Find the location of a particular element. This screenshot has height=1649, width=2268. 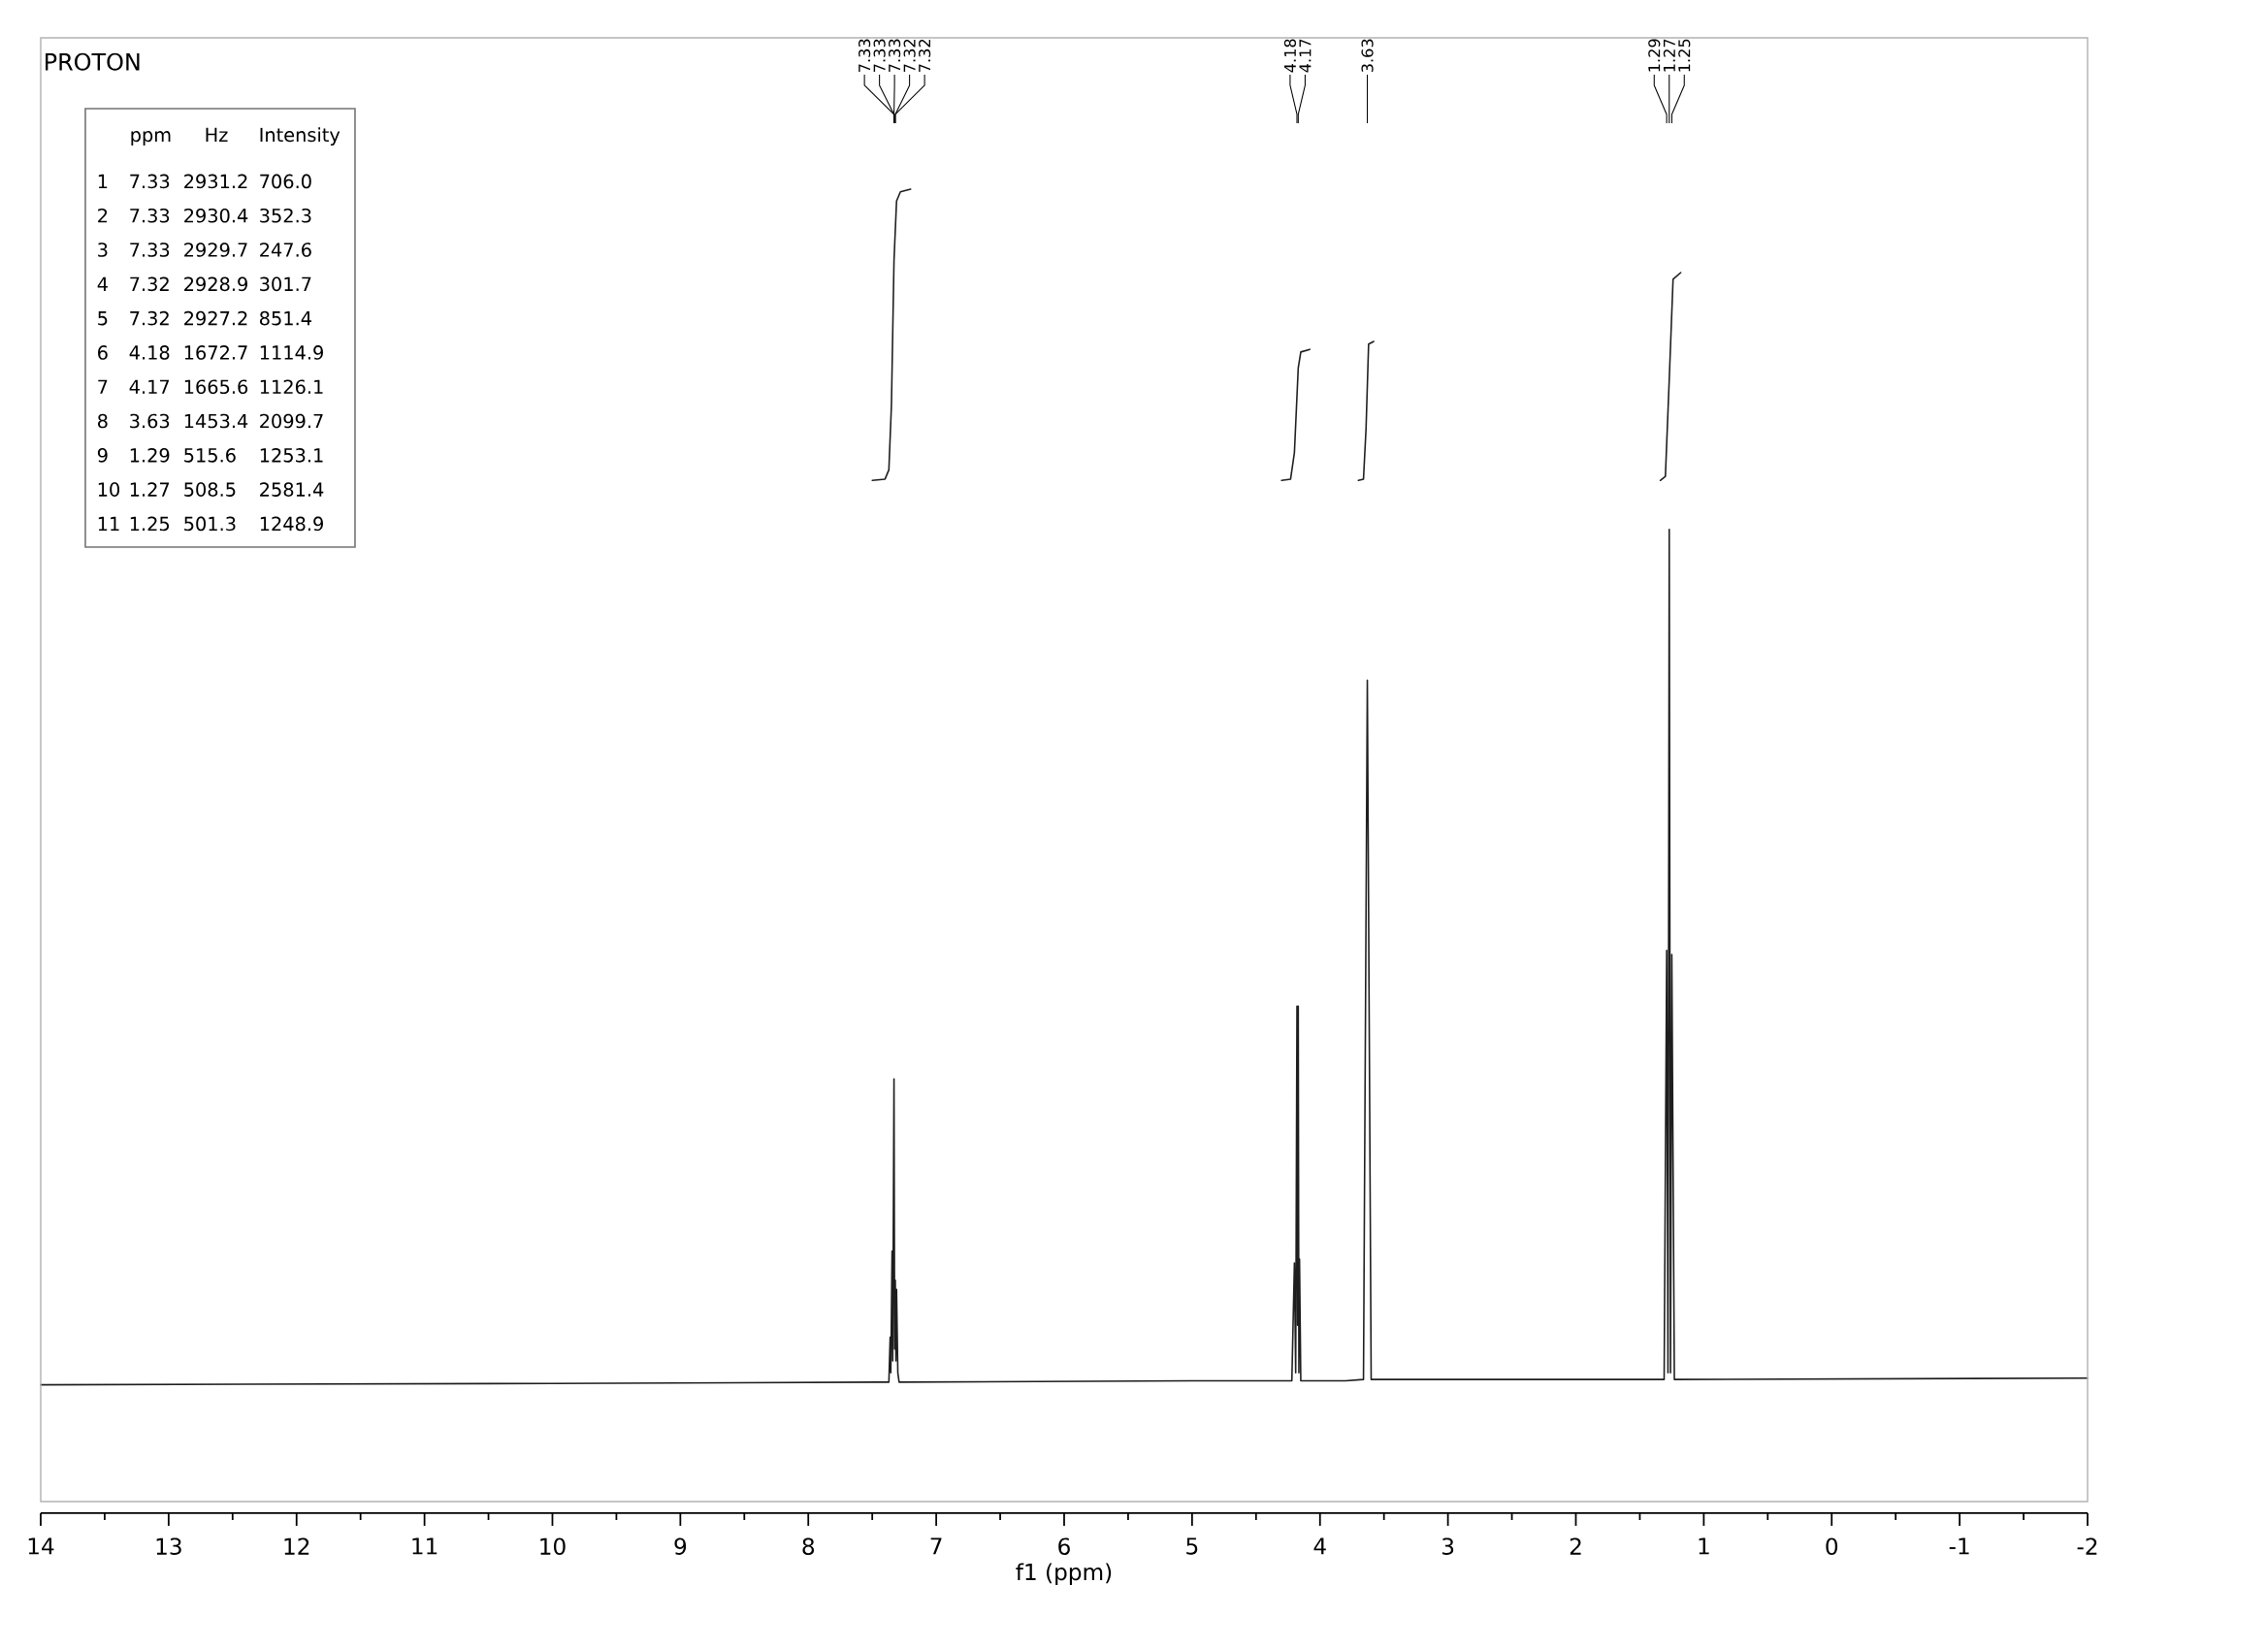

annotation: 1248.9 is located at coordinates (291, 524).